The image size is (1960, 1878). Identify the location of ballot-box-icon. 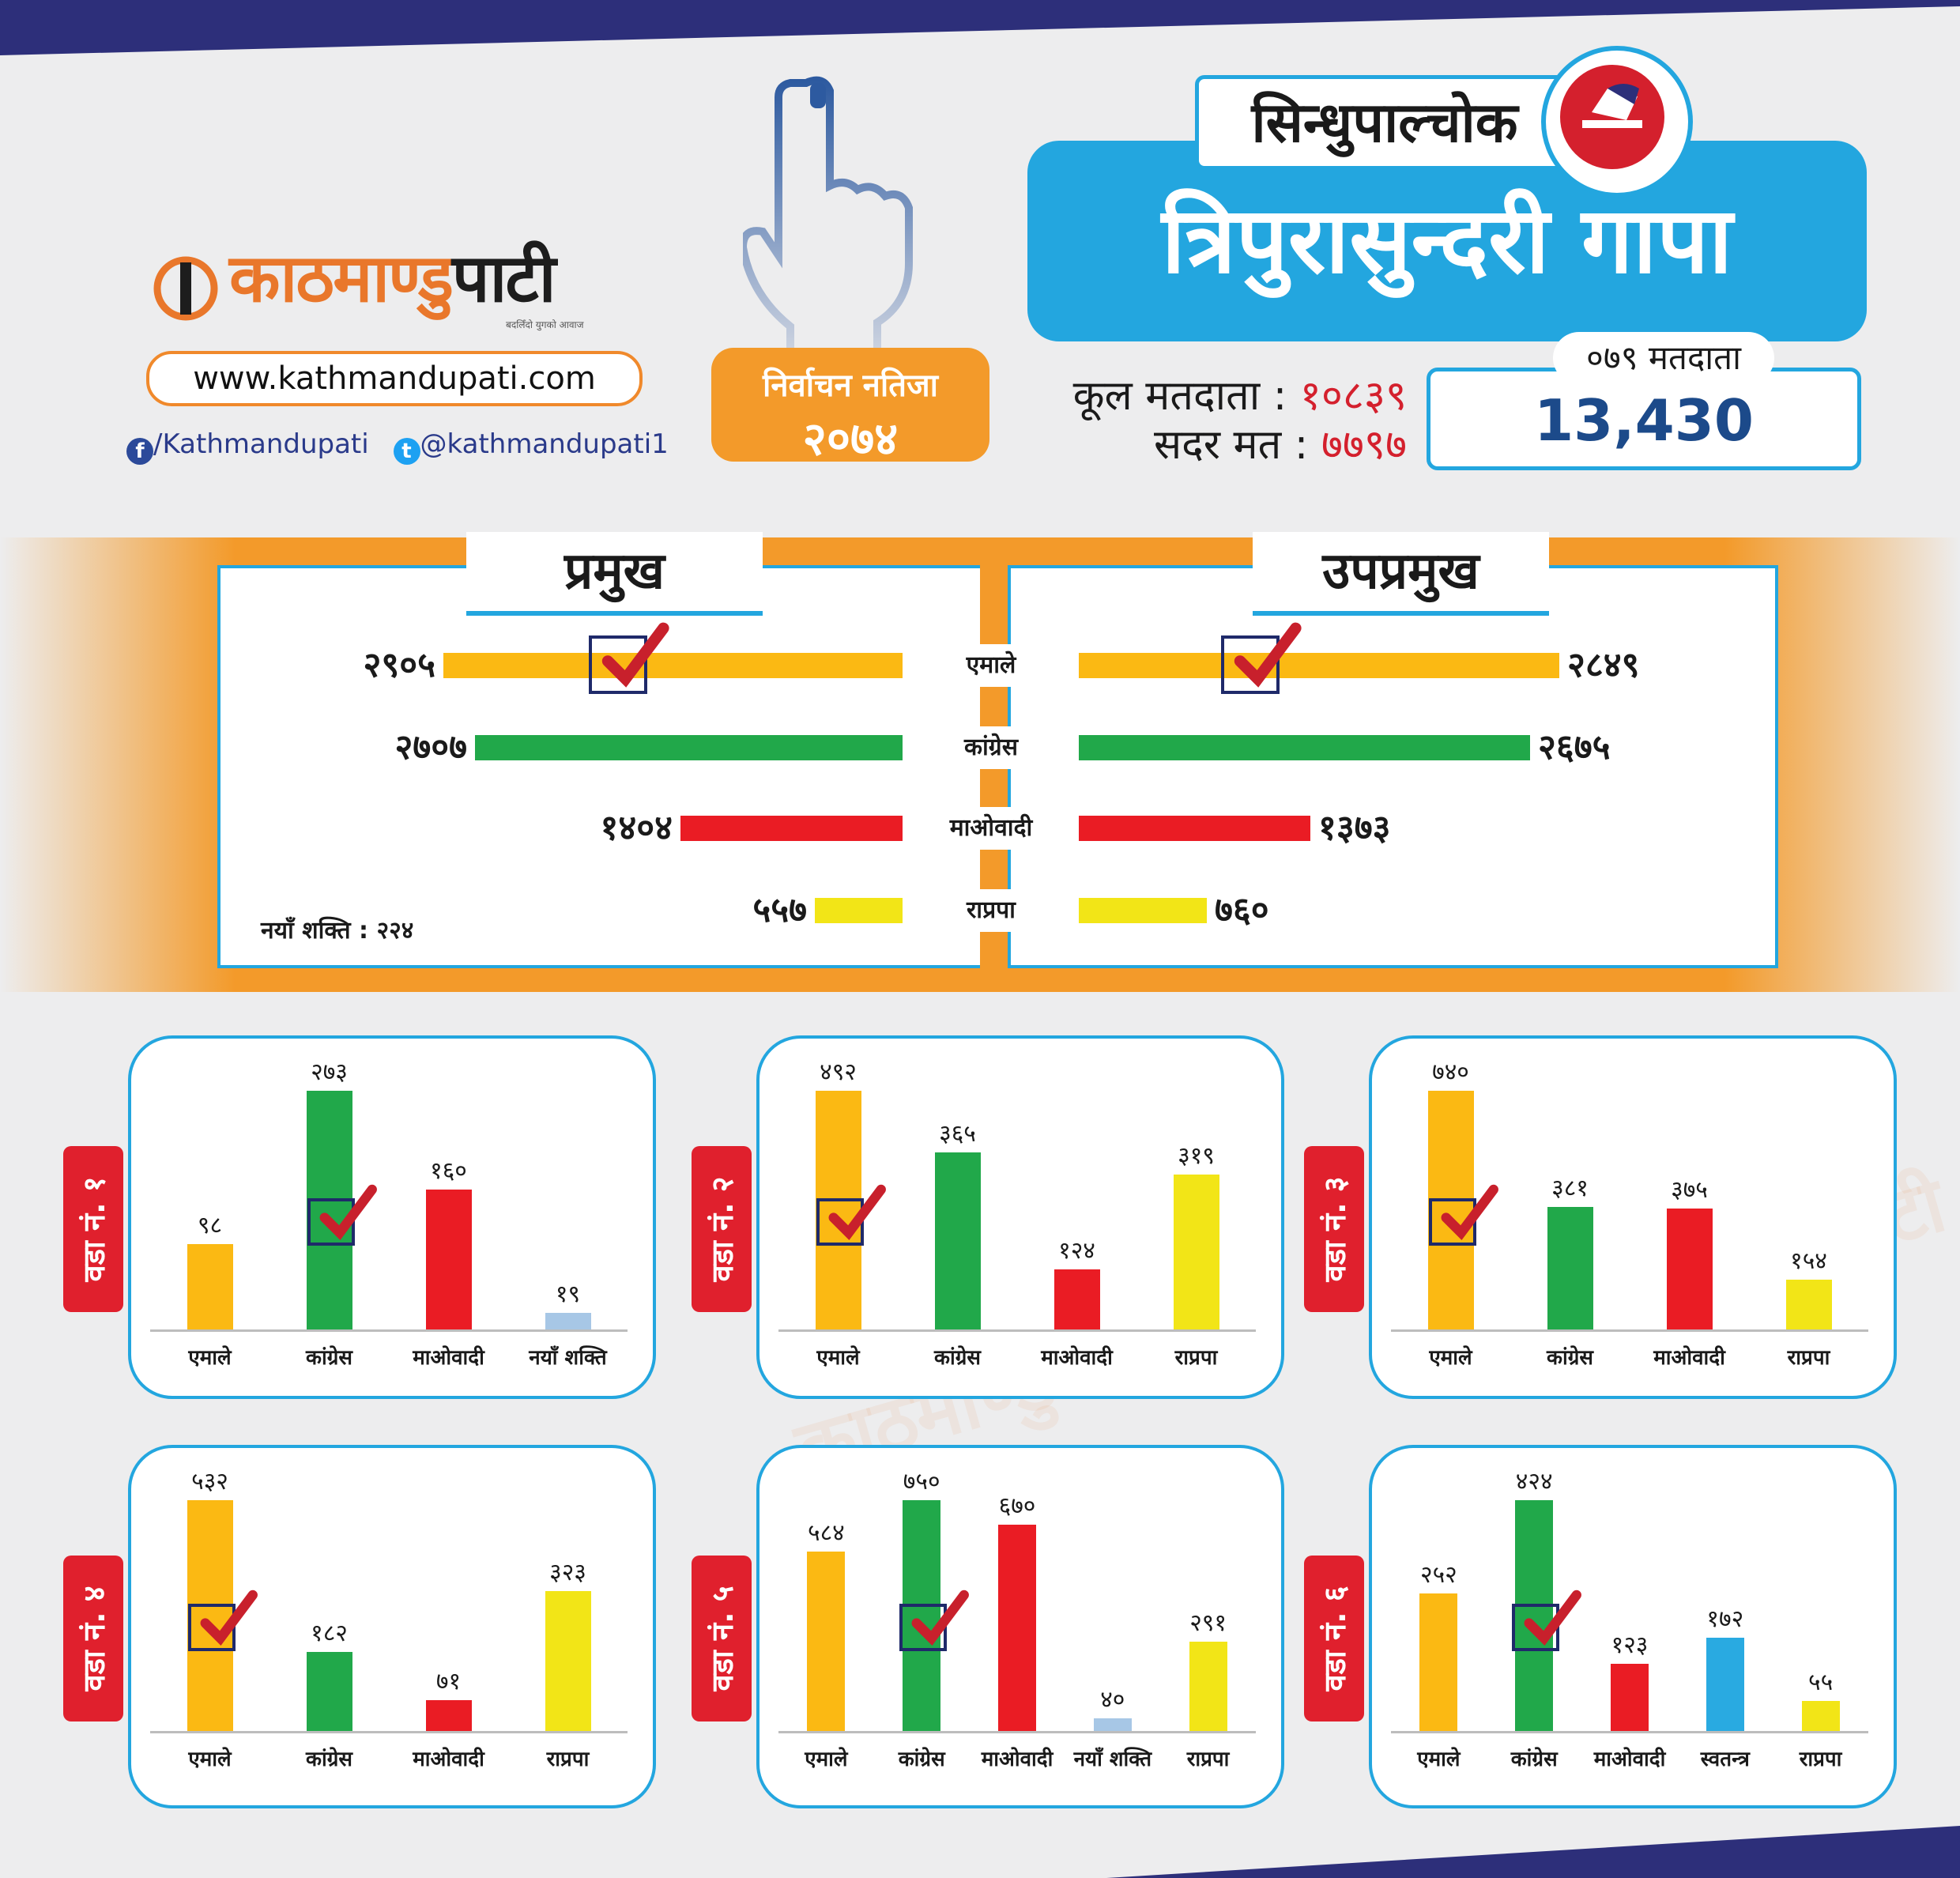
(1617, 122).